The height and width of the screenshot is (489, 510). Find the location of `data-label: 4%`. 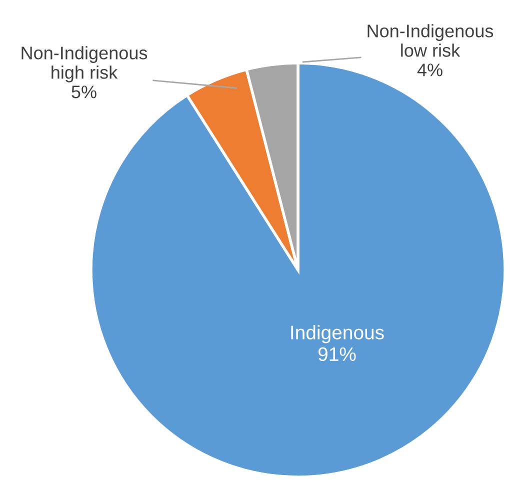

data-label: 4% is located at coordinates (429, 70).